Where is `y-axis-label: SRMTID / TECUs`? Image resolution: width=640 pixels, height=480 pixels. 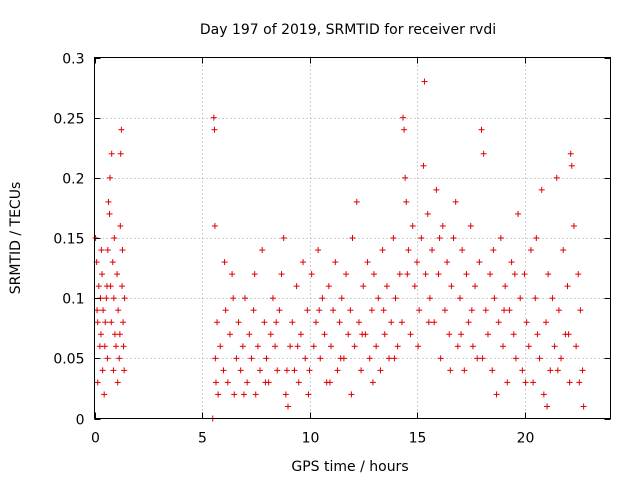
y-axis-label: SRMTID / TECUs is located at coordinates (16, 238).